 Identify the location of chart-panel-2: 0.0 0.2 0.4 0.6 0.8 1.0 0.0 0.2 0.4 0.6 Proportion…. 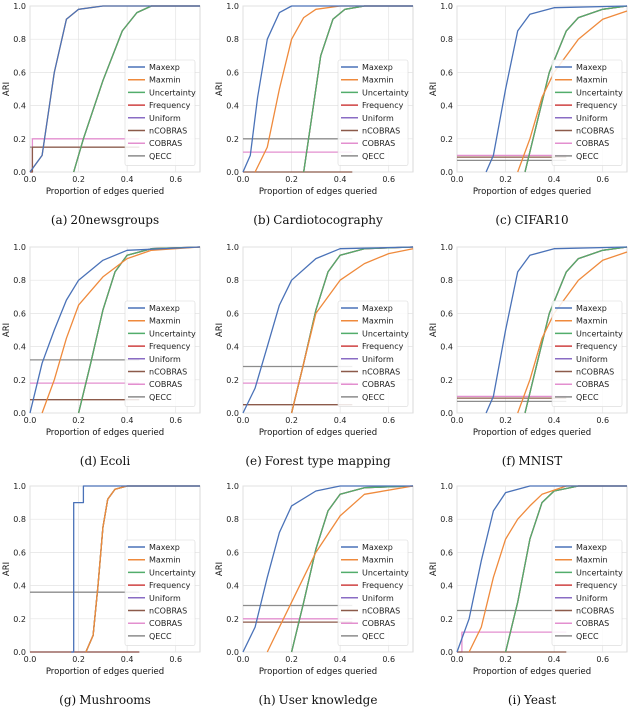
(533, 117).